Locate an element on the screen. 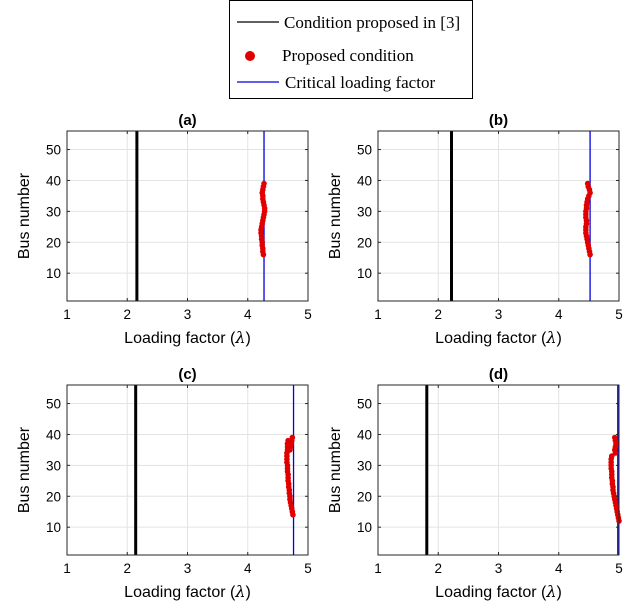 The width and height of the screenshot is (633, 612). x-axis-label-b: Loading factor (λ) is located at coordinates (498, 337).